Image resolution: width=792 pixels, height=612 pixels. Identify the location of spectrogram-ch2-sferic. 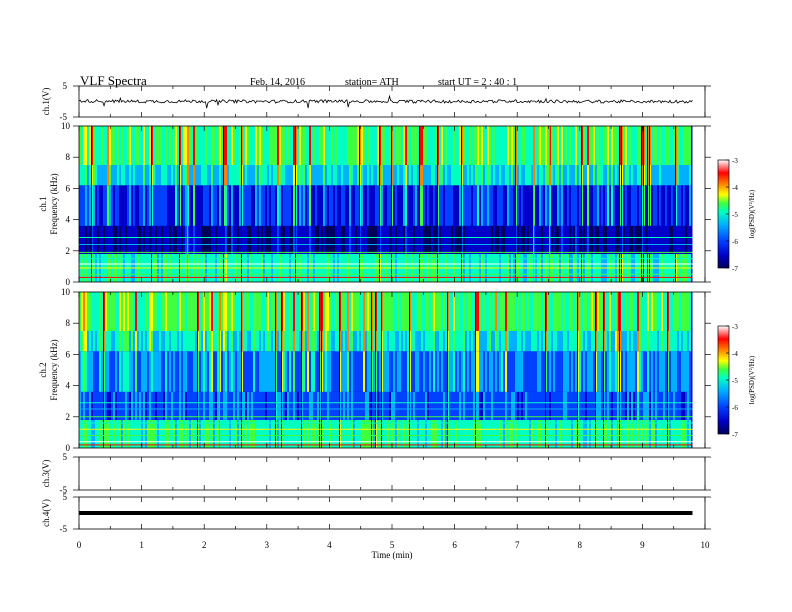
(301, 370).